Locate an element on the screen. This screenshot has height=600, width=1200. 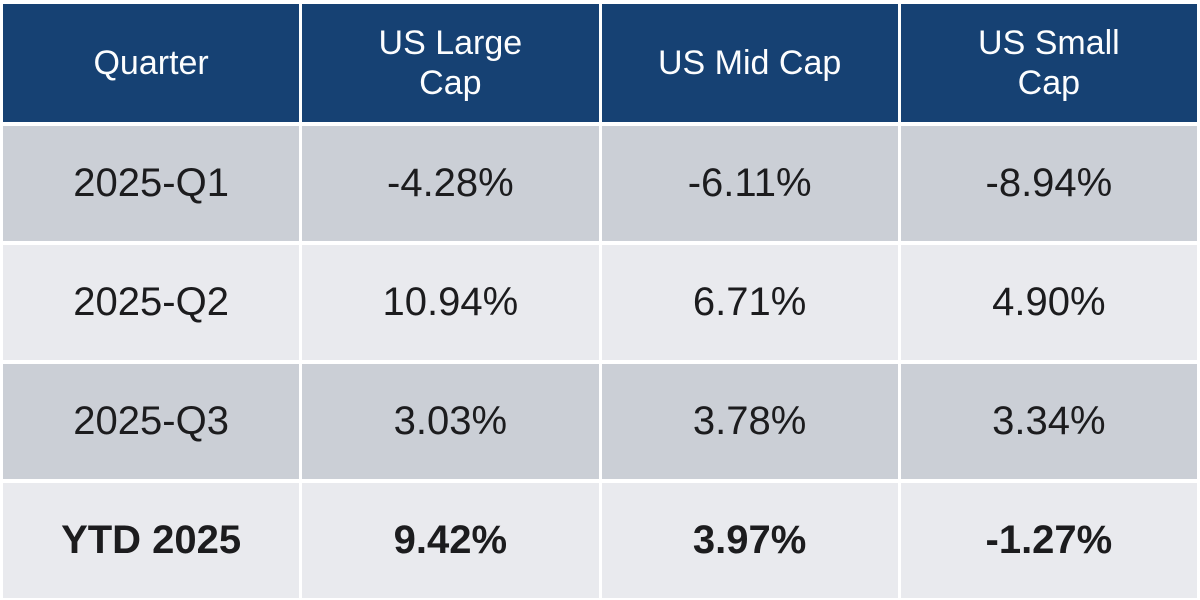
header-cell-us-large-cap: US Large Cap is located at coordinates (450, 63).